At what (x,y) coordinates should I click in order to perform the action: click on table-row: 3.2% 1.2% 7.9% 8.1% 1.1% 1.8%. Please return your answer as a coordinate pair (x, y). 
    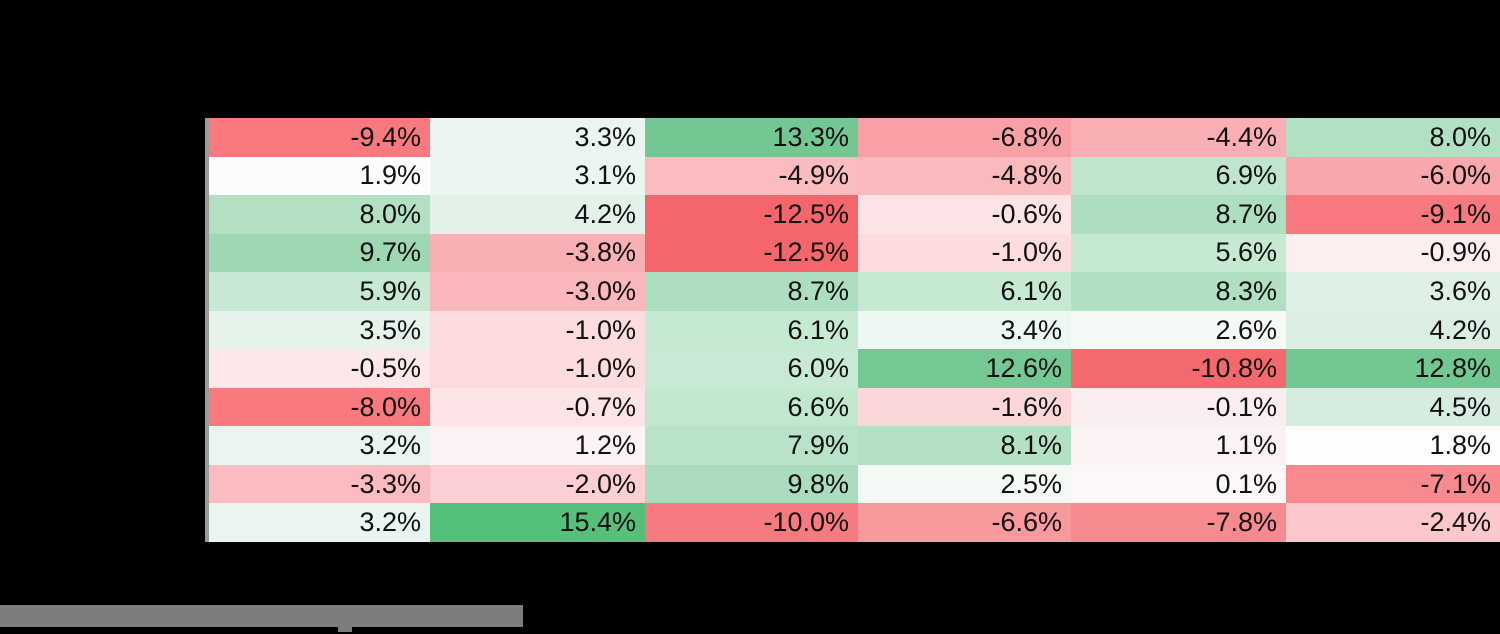
    Looking at the image, I should click on (854, 445).